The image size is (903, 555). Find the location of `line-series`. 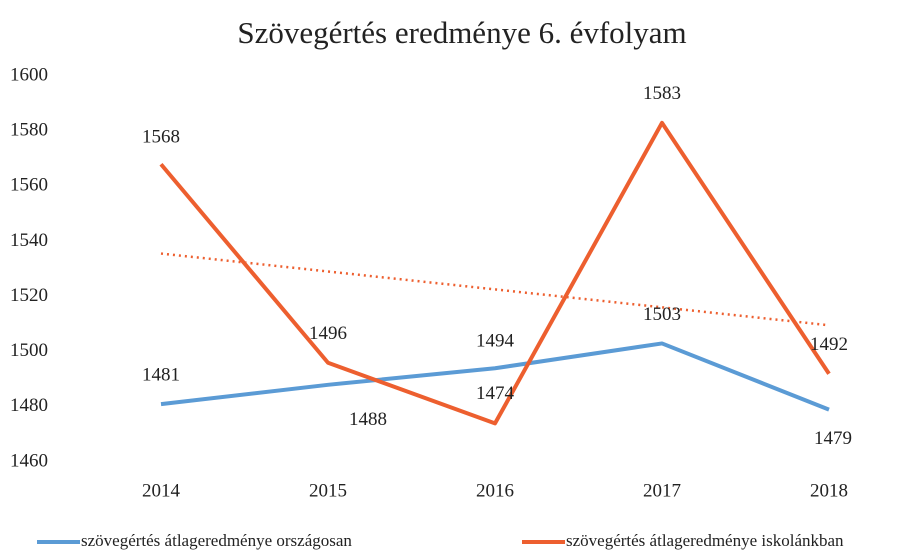

line-series is located at coordinates (495, 376).